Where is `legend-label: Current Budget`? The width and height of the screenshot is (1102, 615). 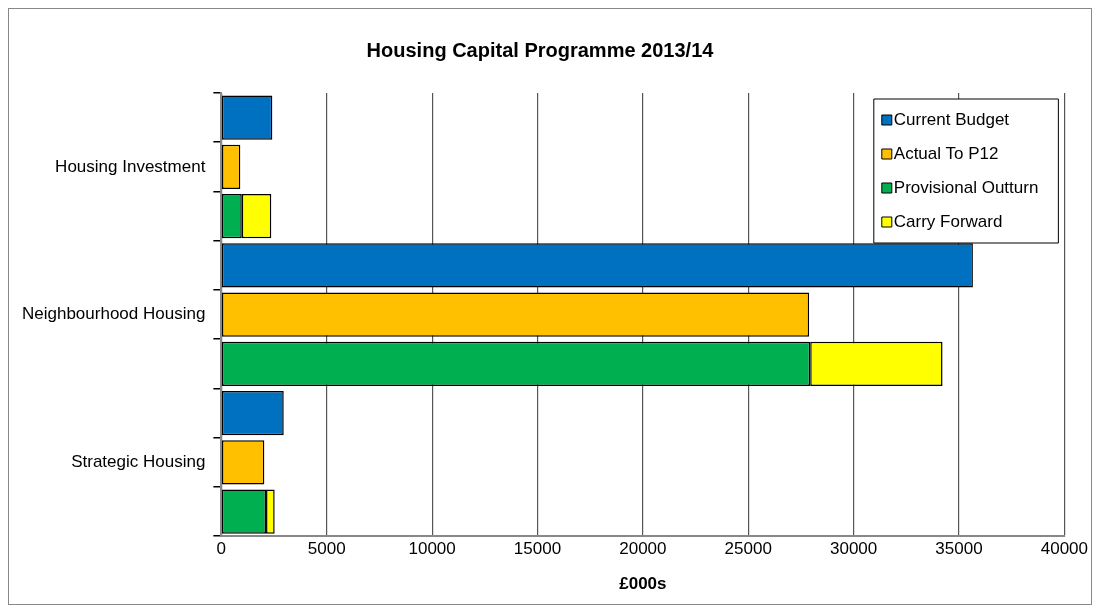 legend-label: Current Budget is located at coordinates (951, 119).